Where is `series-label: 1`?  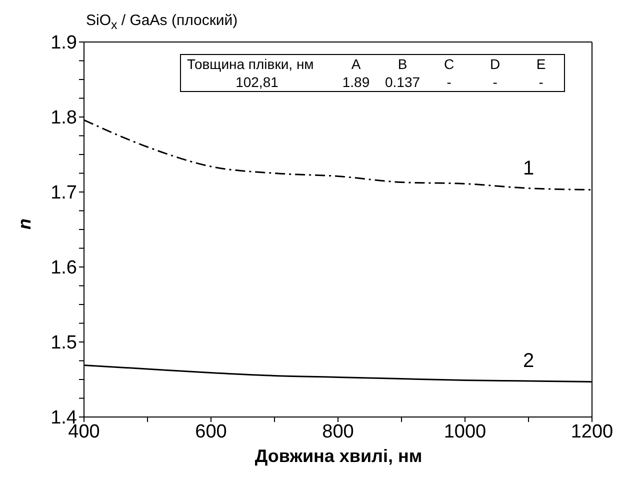
series-label: 1 is located at coordinates (528, 168).